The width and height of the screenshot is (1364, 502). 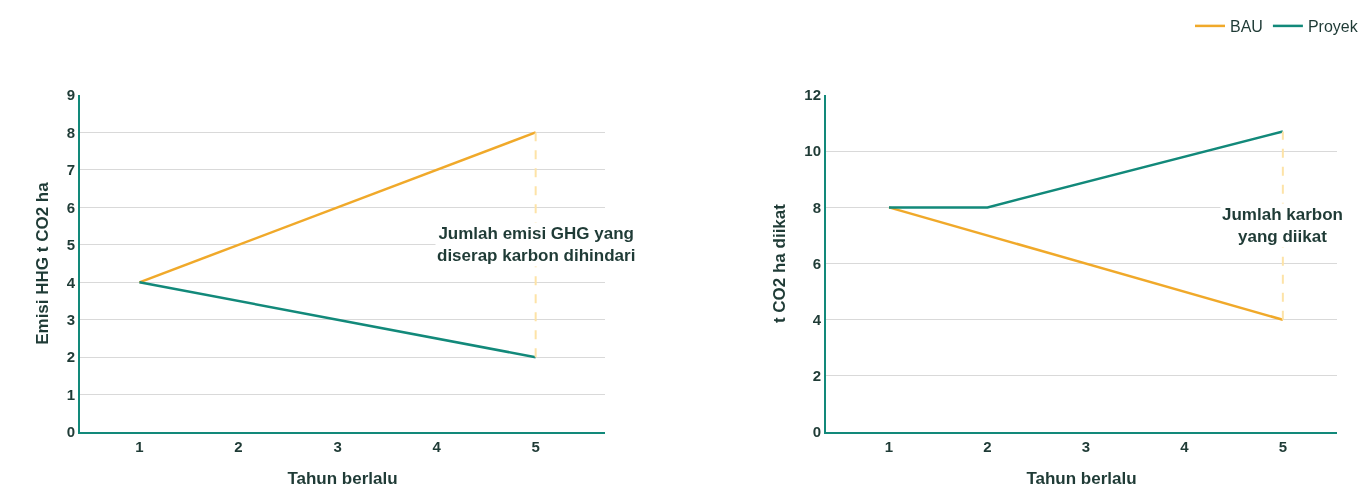 I want to click on legend-label: BAU, so click(x=1246, y=27).